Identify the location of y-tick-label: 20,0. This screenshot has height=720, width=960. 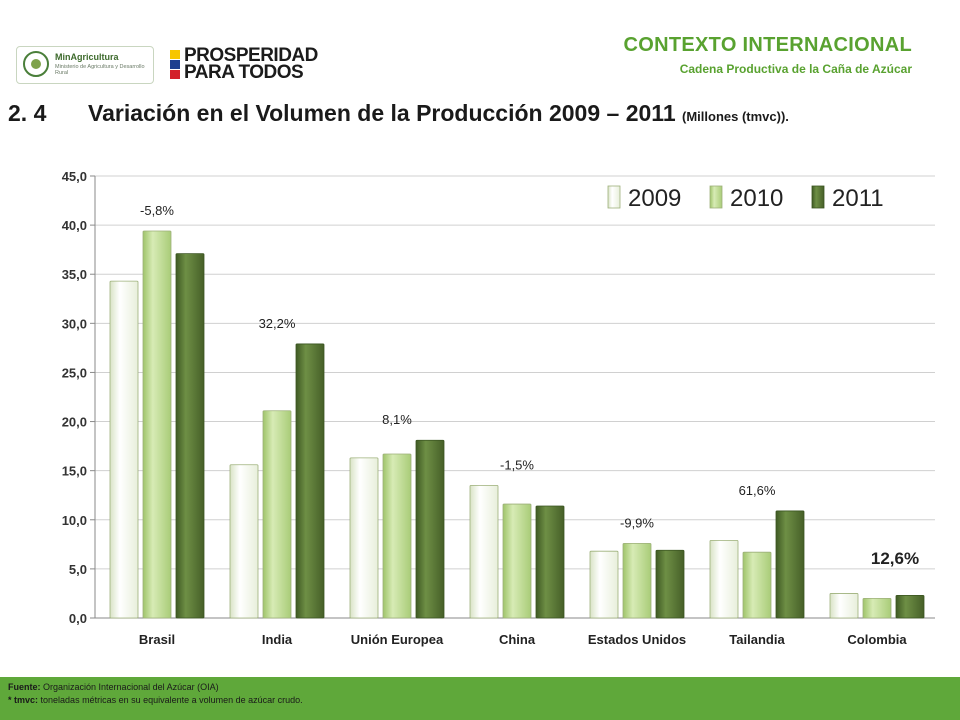
(74, 422).